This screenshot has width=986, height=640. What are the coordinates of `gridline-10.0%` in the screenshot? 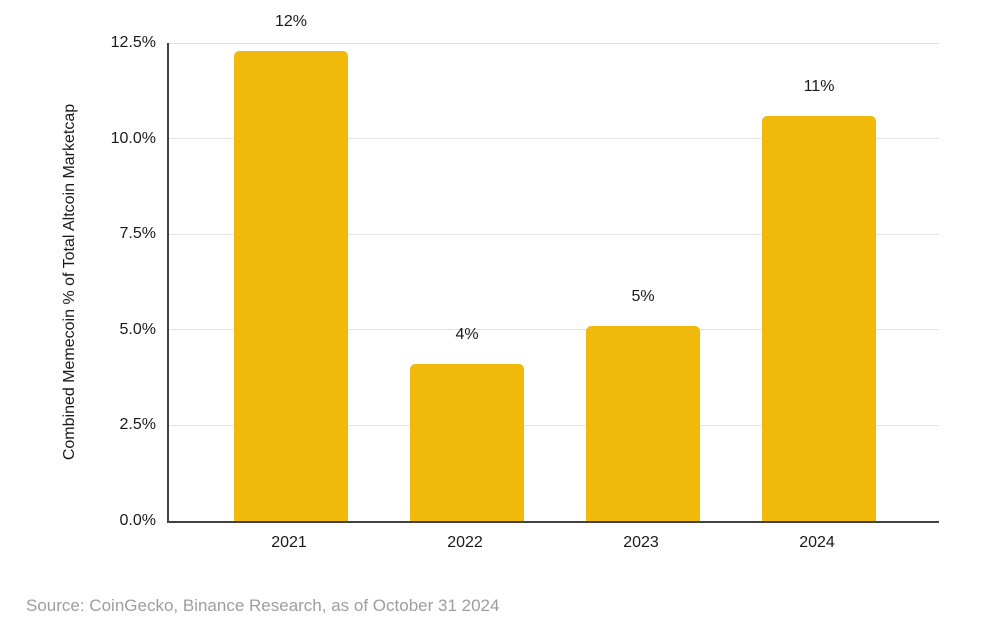 It's located at (554, 139).